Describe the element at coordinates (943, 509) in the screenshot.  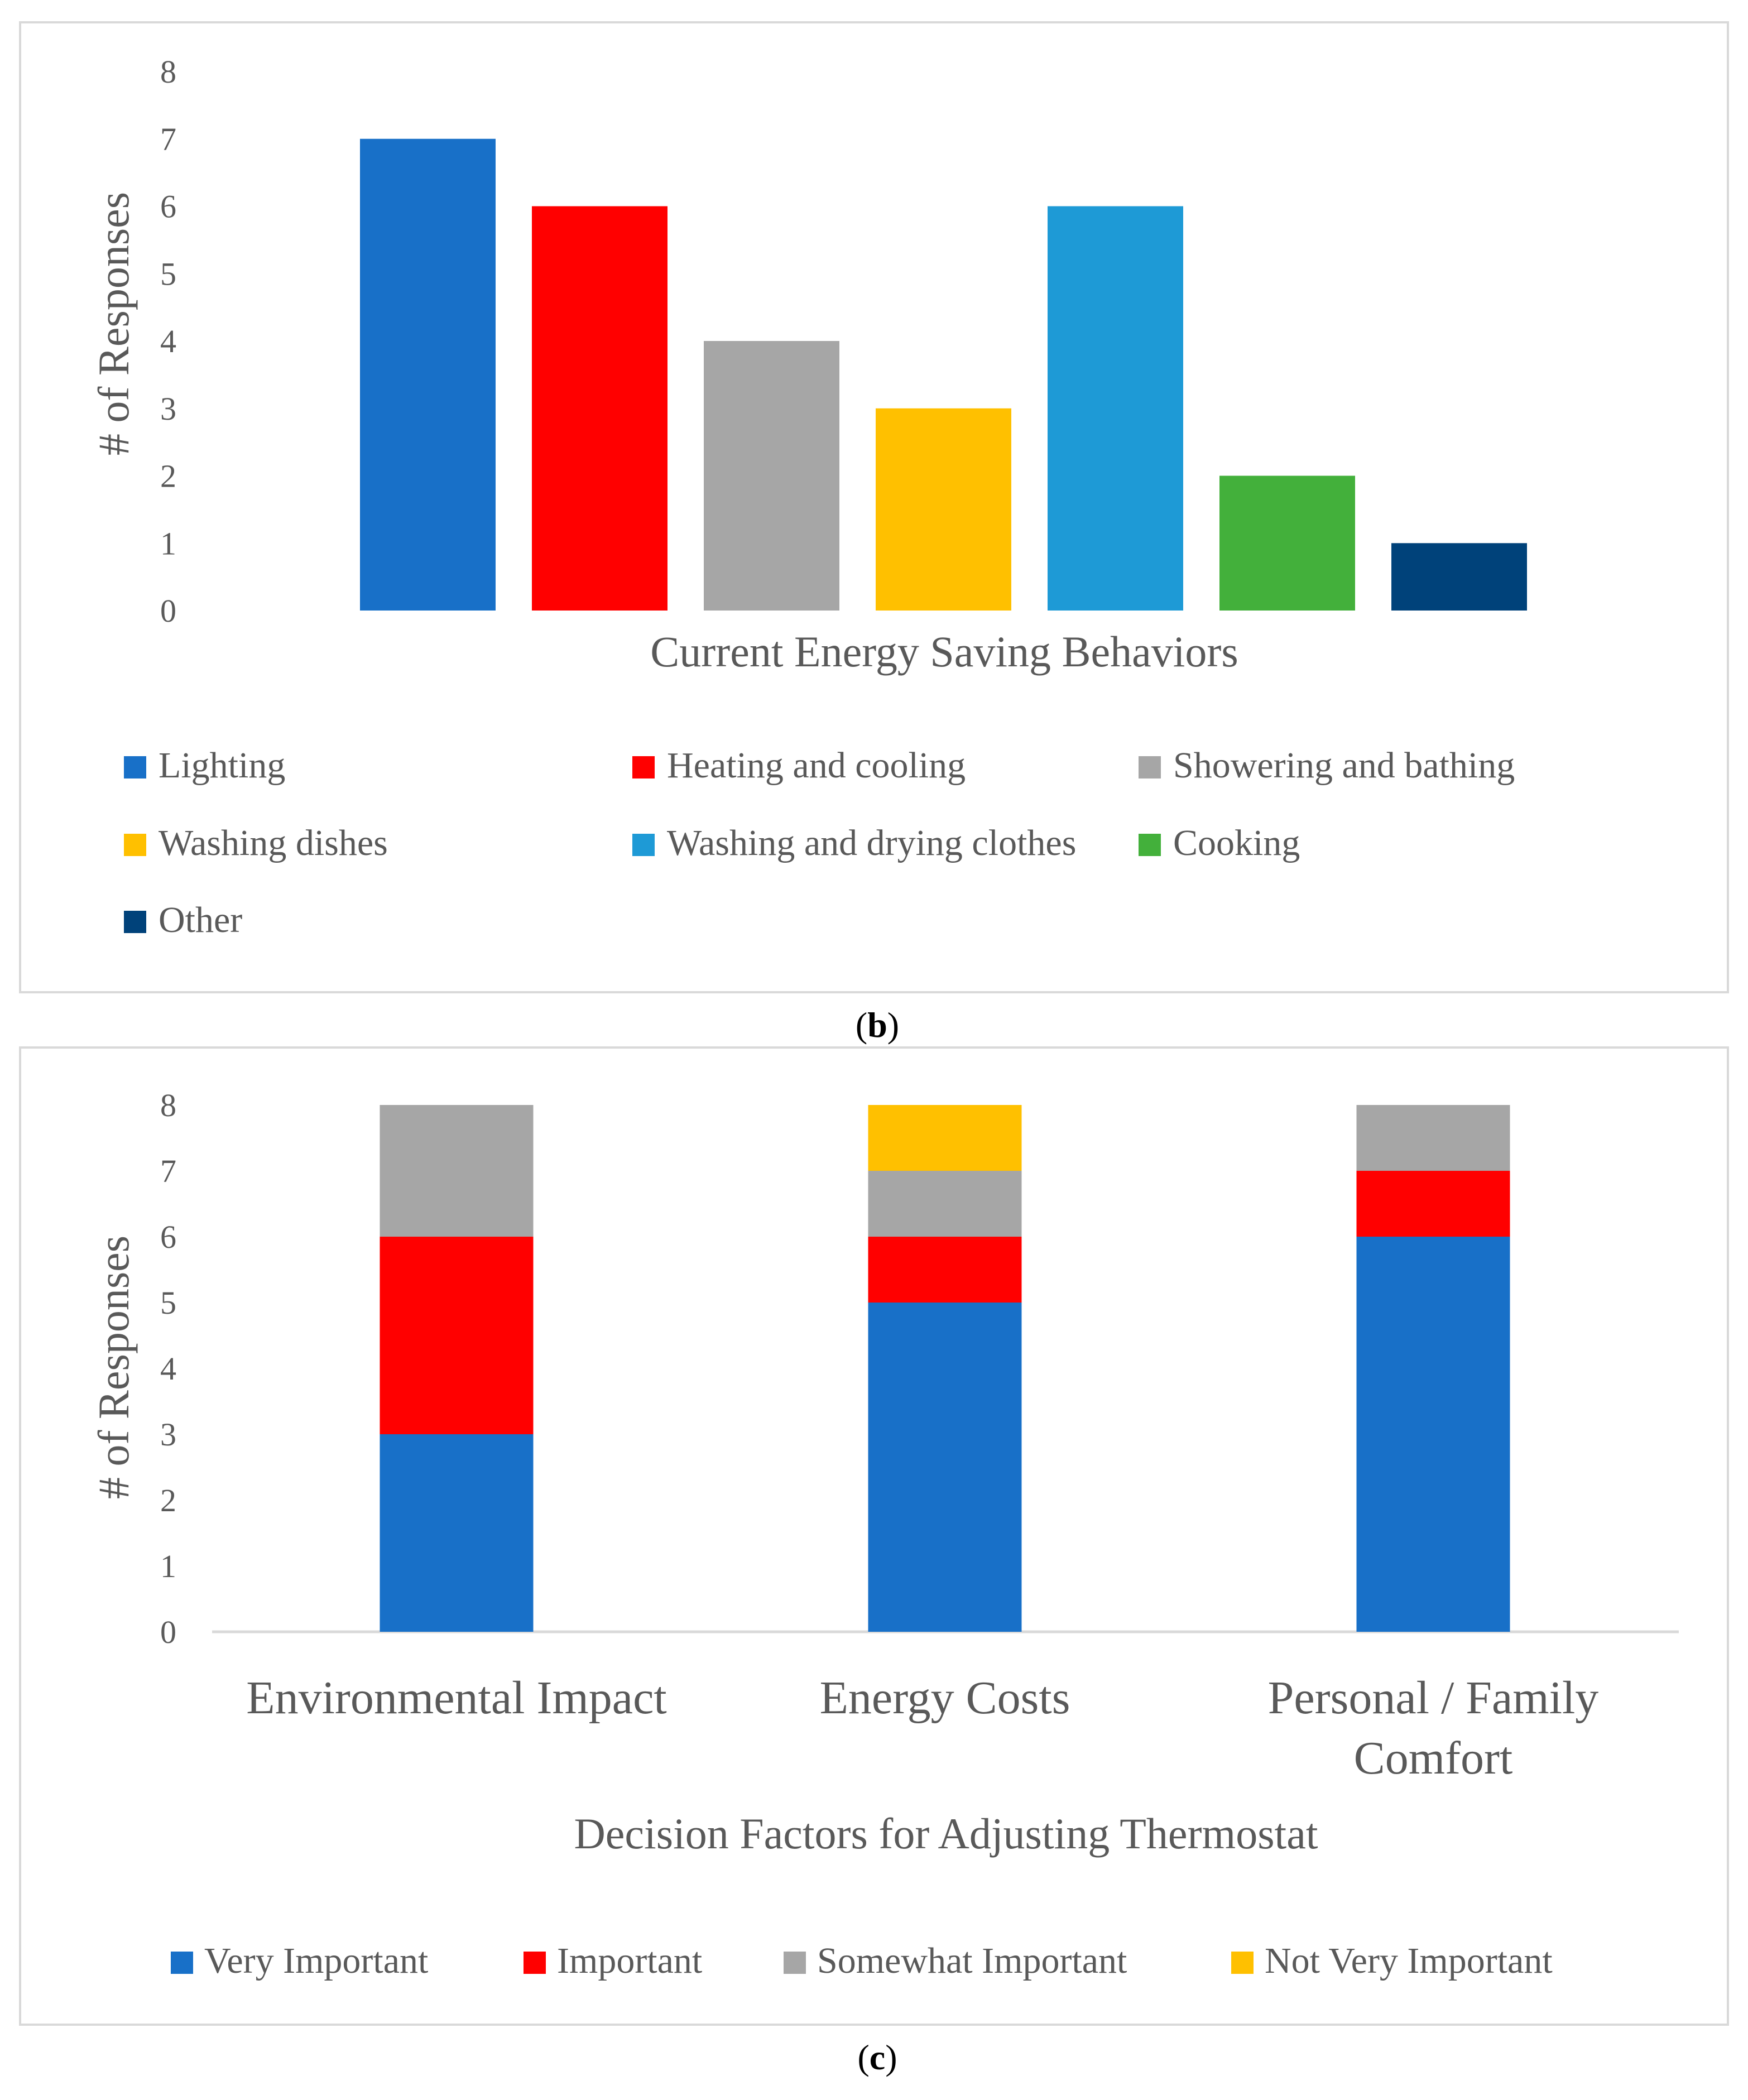
I see `bar-washing-dishes` at that location.